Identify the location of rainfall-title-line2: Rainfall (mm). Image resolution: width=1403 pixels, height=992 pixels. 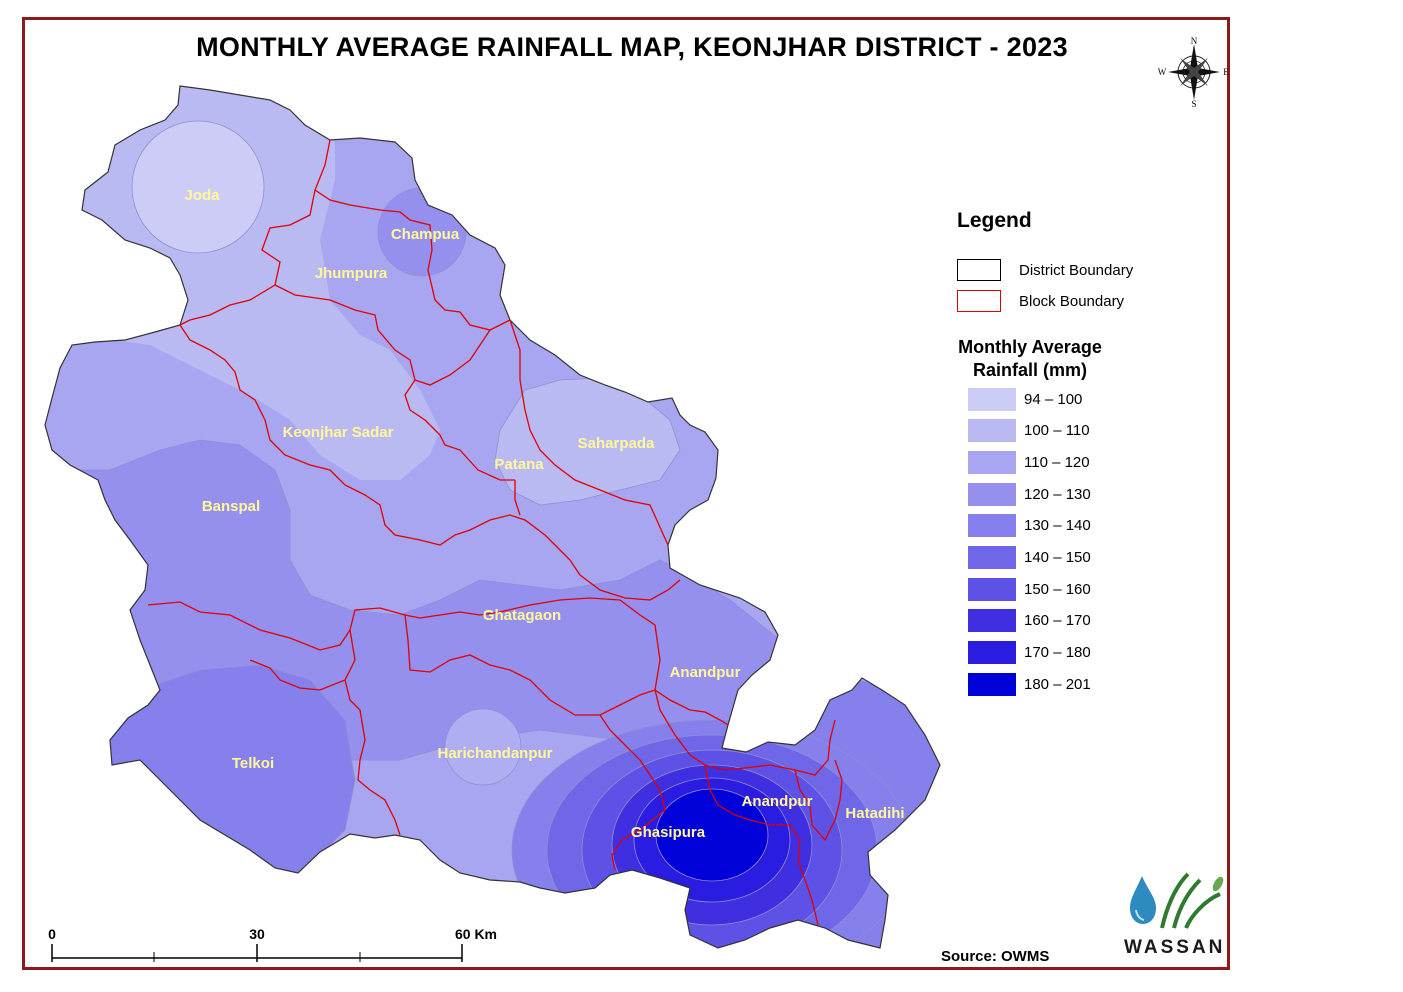
(1029, 370).